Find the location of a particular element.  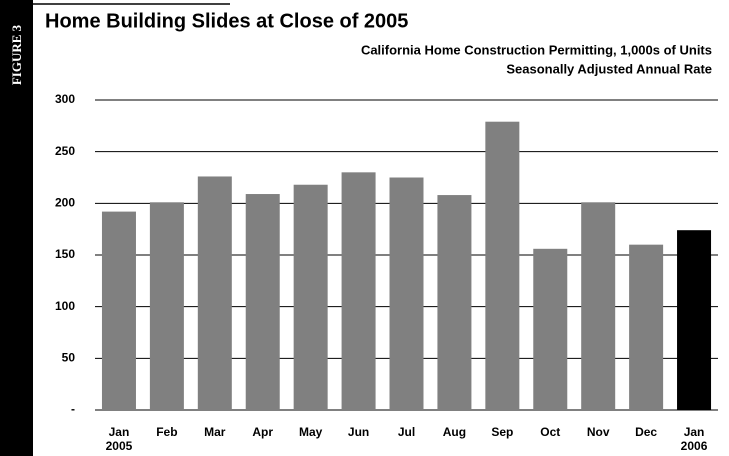

x-tick-label: Mar is located at coordinates (215, 432).